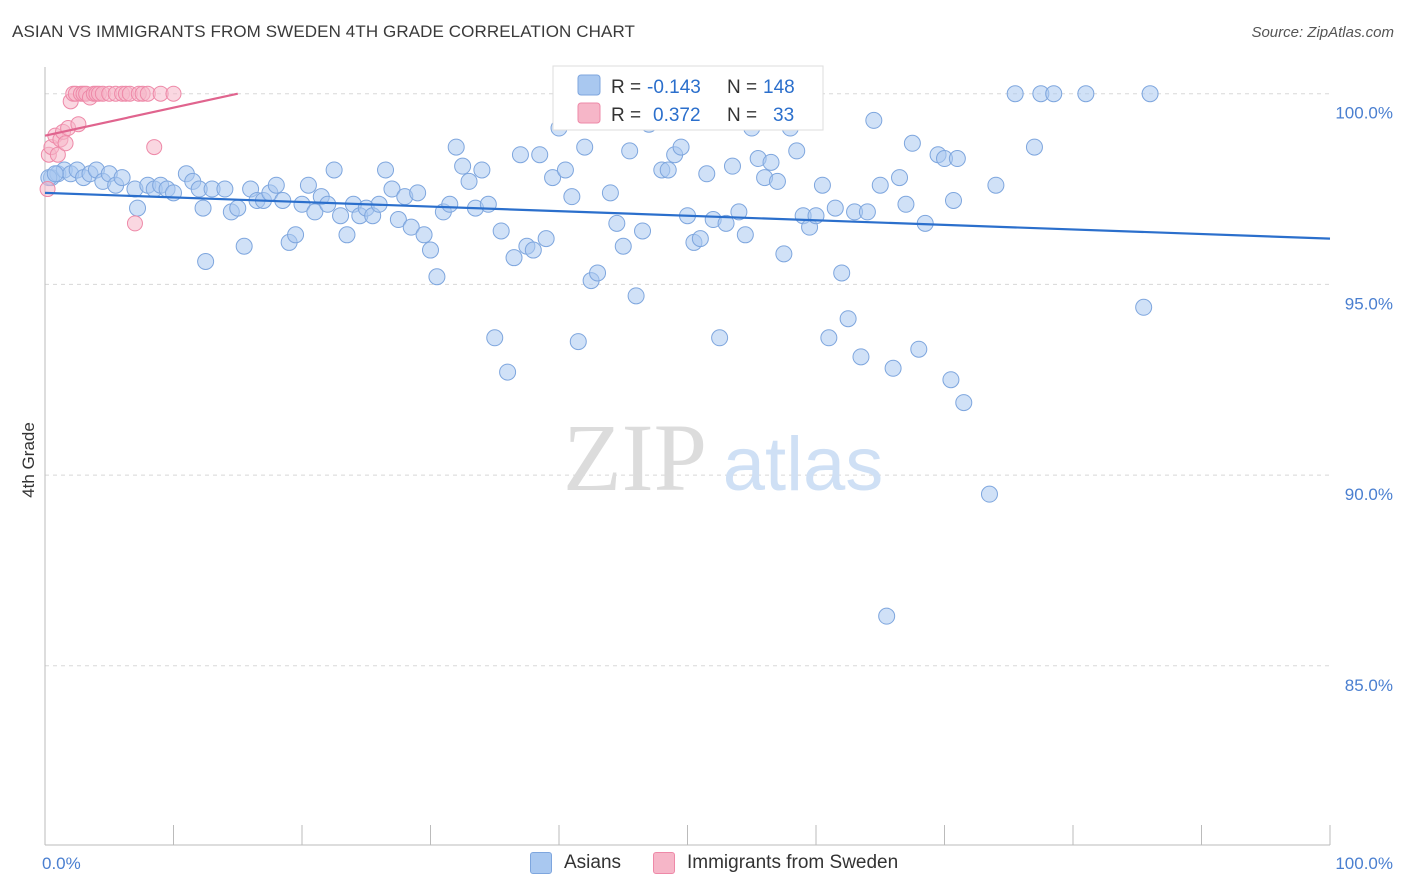  What do you see at coordinates (688, 98) in the screenshot?
I see `correlation-legend: R = -0.143 N = 148 R = 0.372 N = 33` at bounding box center [688, 98].